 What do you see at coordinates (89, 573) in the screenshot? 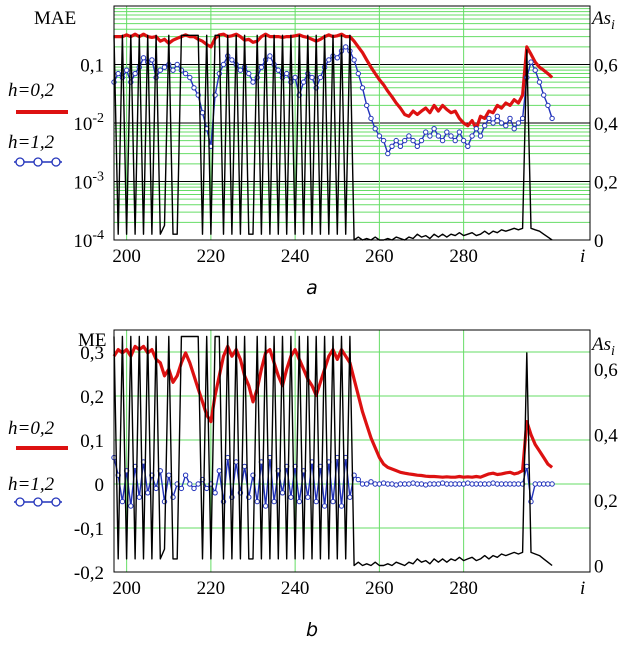
I see `y-tick-label-left: -0,2` at bounding box center [89, 573].